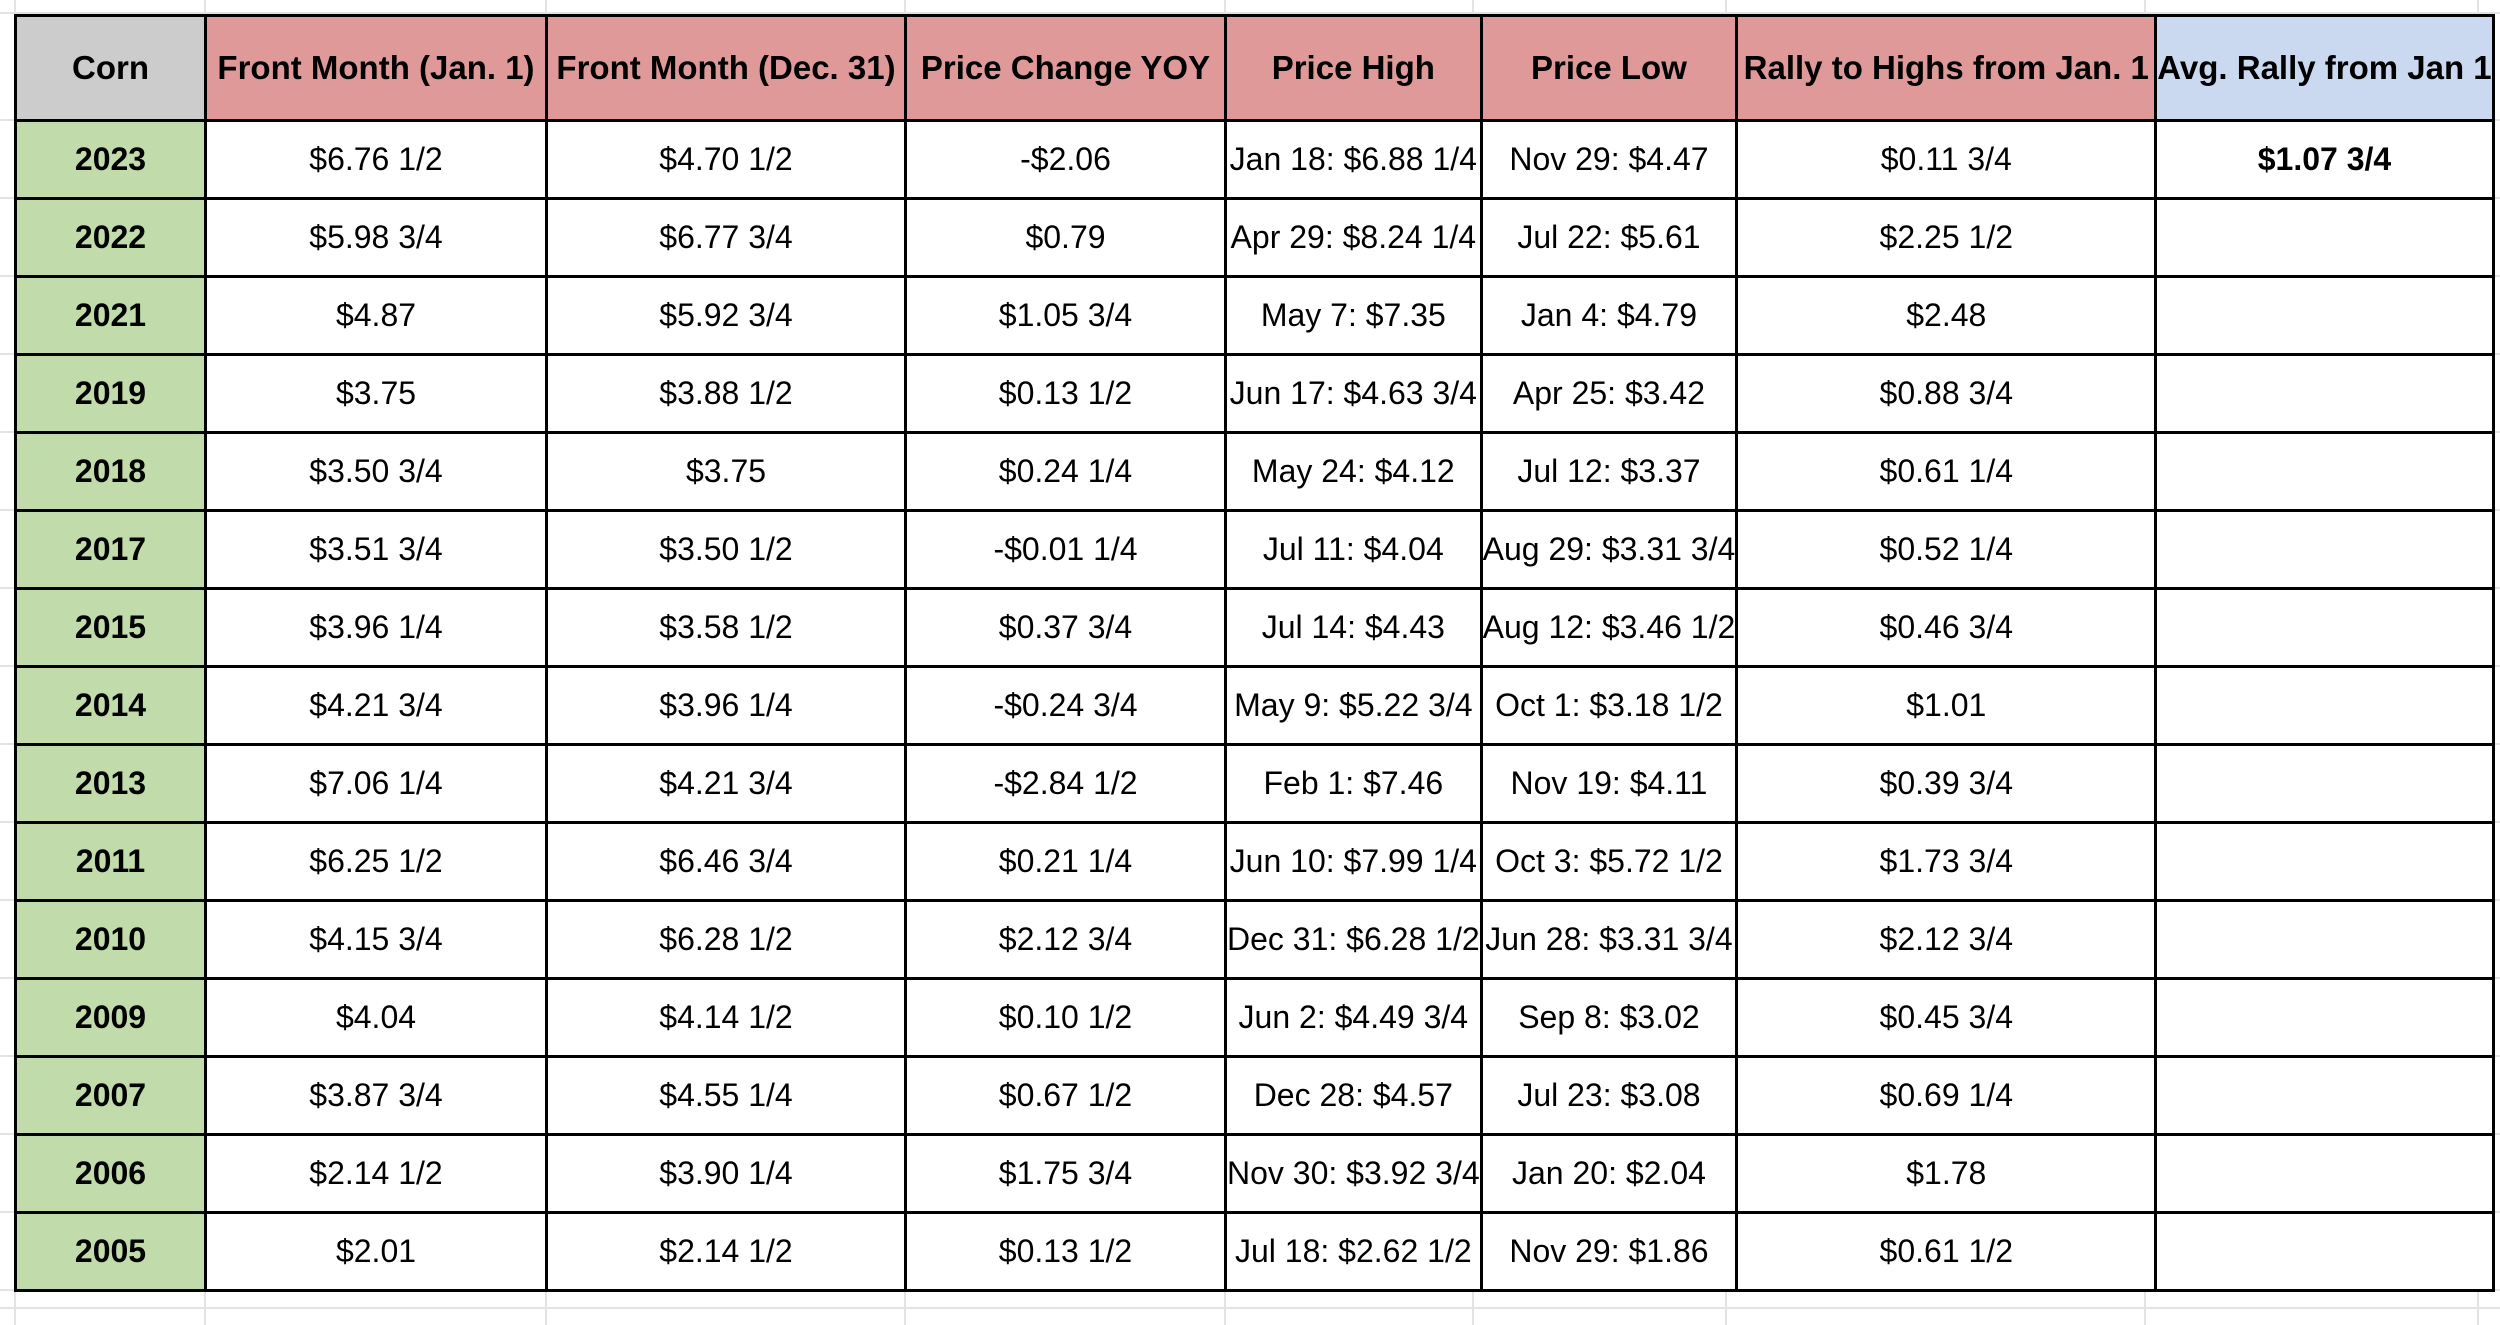 The height and width of the screenshot is (1325, 2500). Describe the element at coordinates (1353, 783) in the screenshot. I see `price-high-cell: Feb 1: $7.46` at that location.